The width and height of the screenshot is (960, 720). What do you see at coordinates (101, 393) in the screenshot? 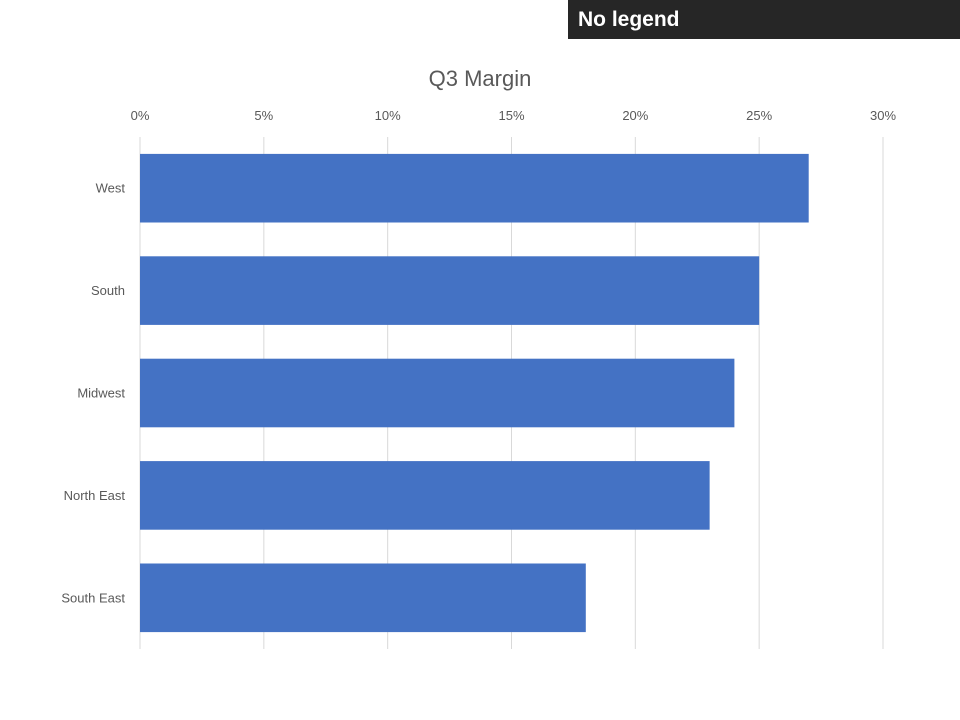
I see `category-label: Midwest` at bounding box center [101, 393].